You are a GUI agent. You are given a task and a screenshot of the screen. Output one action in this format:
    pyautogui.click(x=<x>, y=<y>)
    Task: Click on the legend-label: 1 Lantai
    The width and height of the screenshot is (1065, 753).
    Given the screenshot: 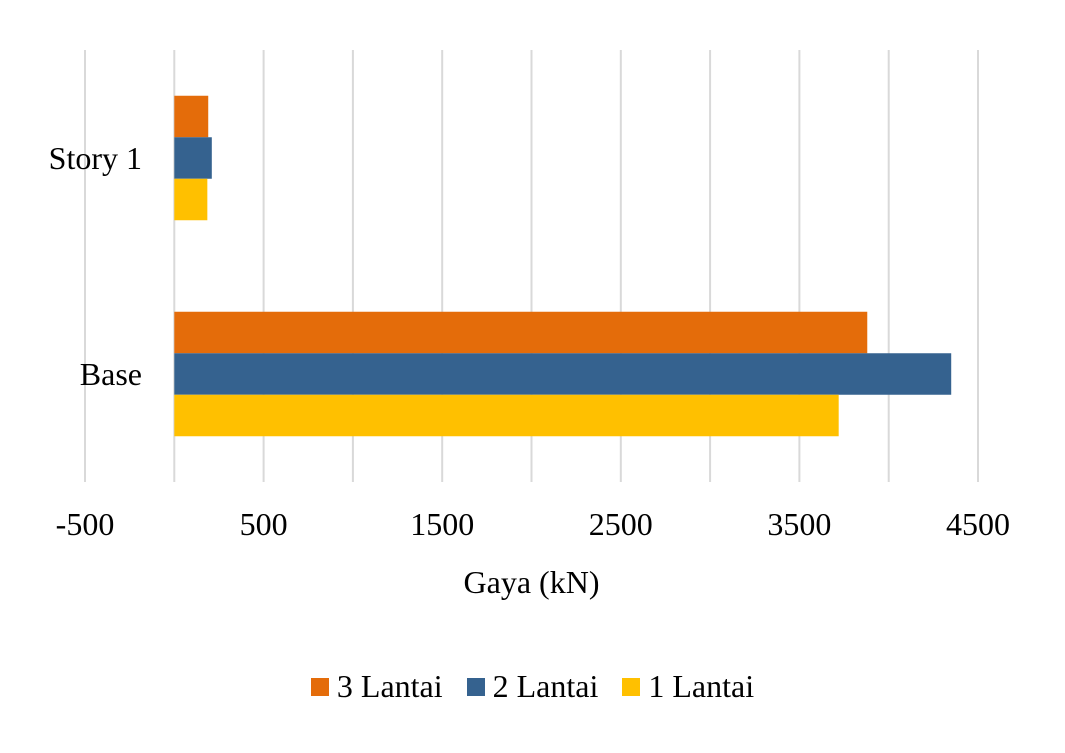 What is the action you would take?
    pyautogui.click(x=701, y=686)
    